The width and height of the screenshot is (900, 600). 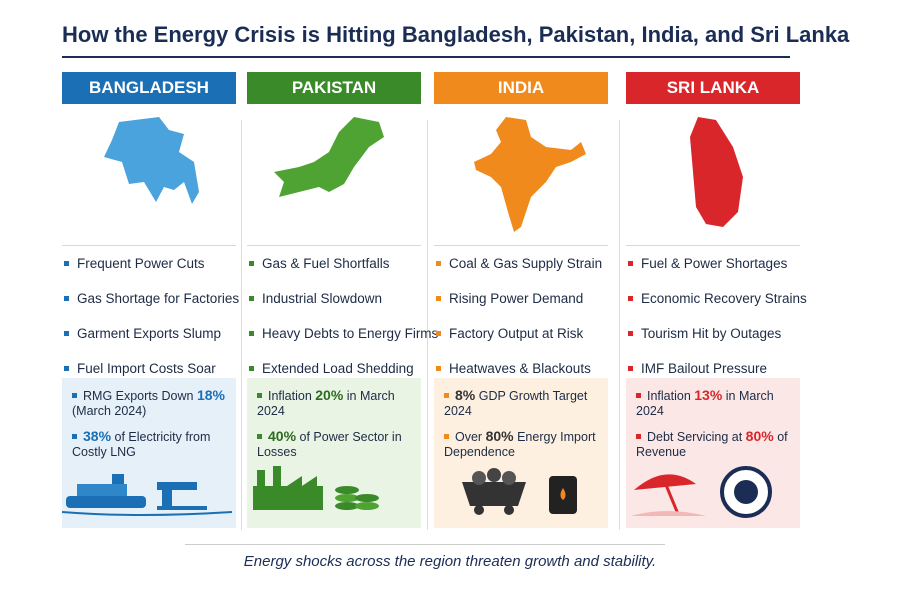 What do you see at coordinates (717, 298) in the screenshot?
I see `bullet: Economic Recovery Strains` at bounding box center [717, 298].